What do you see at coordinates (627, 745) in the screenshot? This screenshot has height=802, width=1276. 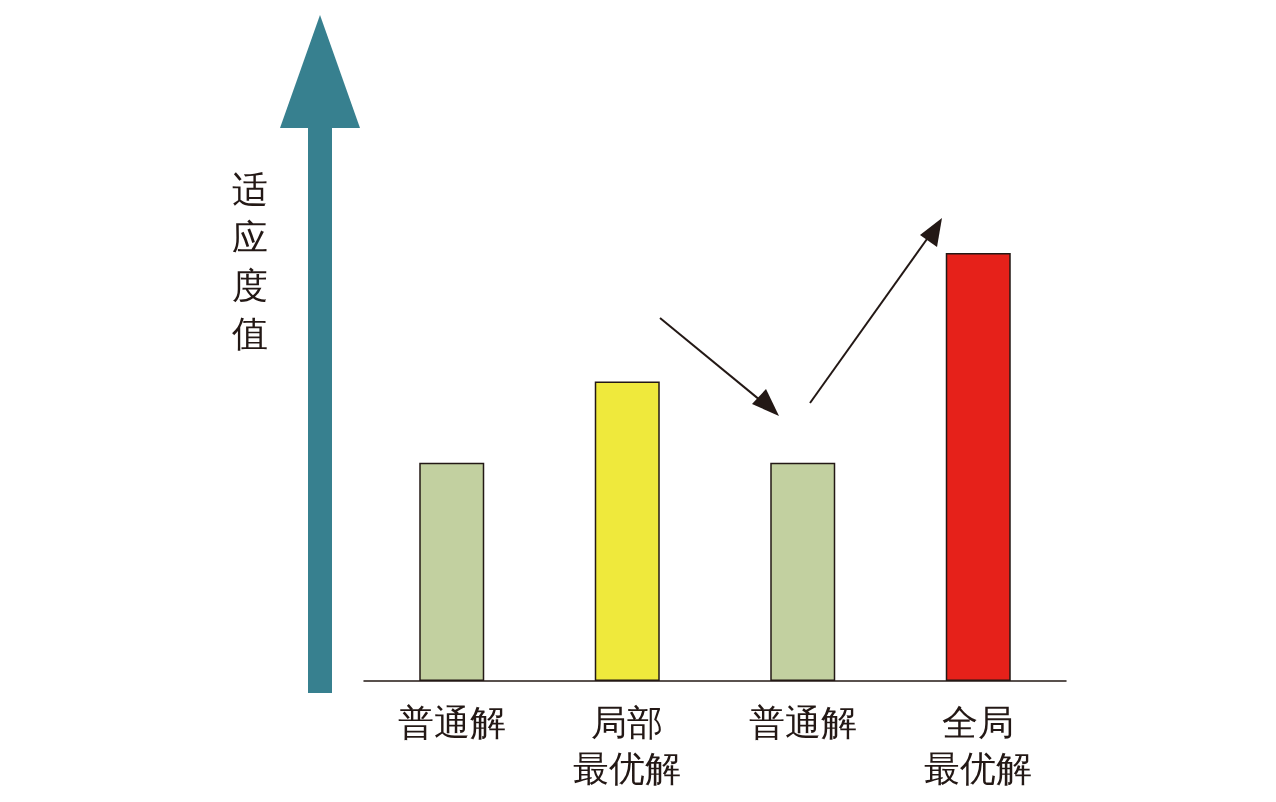 I see `x-tick-label: 局部最优解` at bounding box center [627, 745].